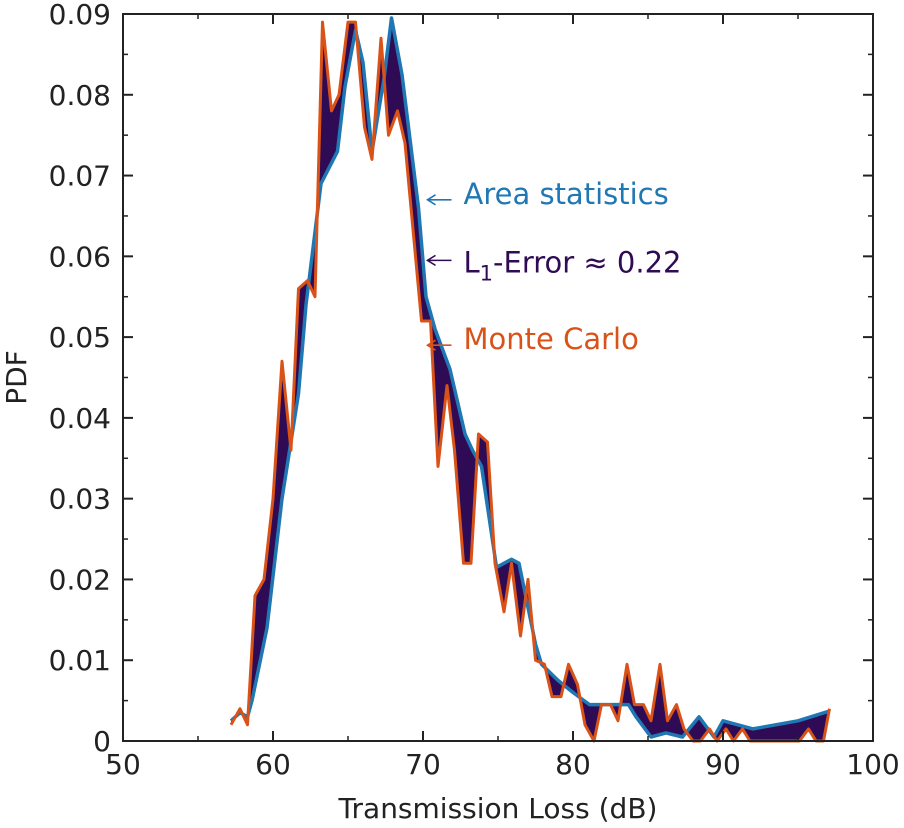  I want to click on y-tick-label: 0.05, so click(80, 337).